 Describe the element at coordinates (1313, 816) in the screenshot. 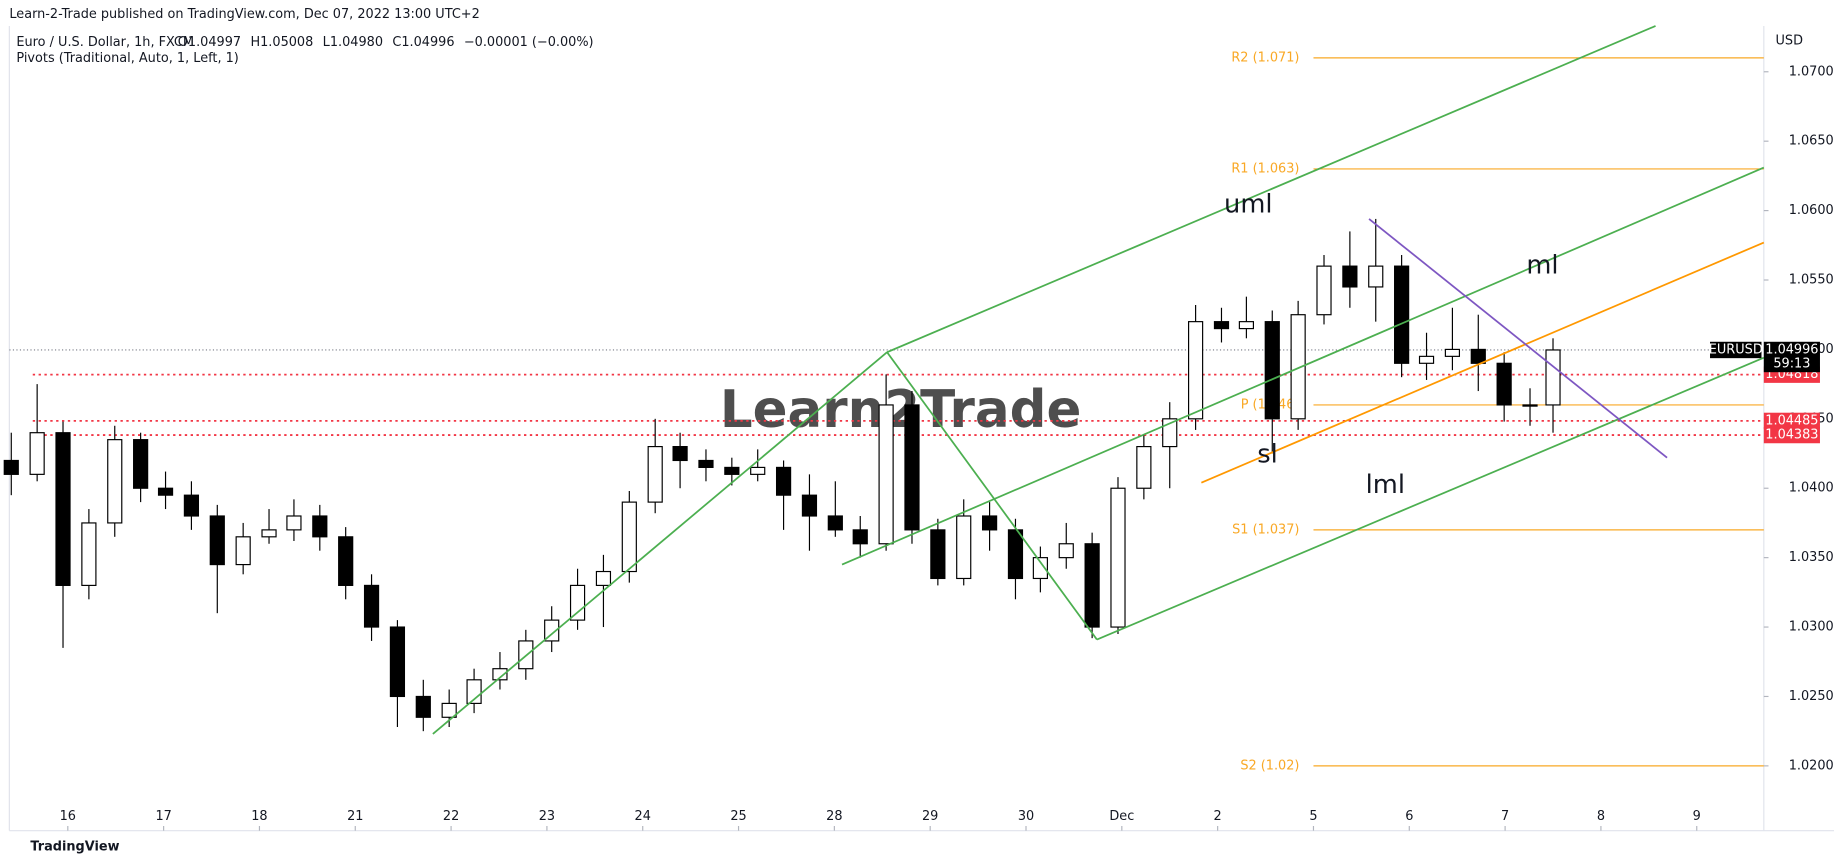

I see `x-tick-label: 5` at that location.